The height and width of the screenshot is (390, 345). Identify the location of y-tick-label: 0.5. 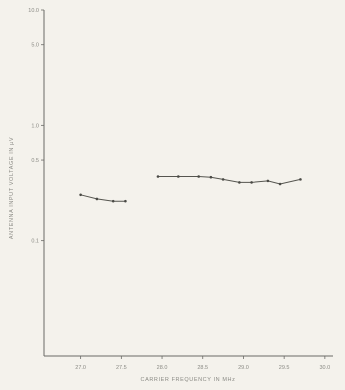
(35, 161).